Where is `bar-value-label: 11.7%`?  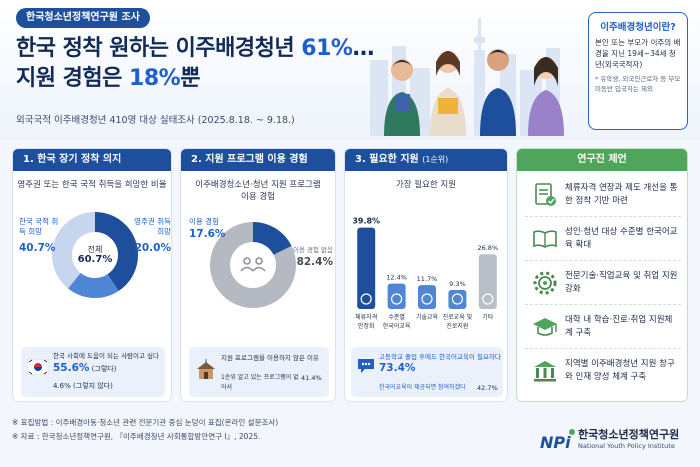 bar-value-label: 11.7% is located at coordinates (427, 279).